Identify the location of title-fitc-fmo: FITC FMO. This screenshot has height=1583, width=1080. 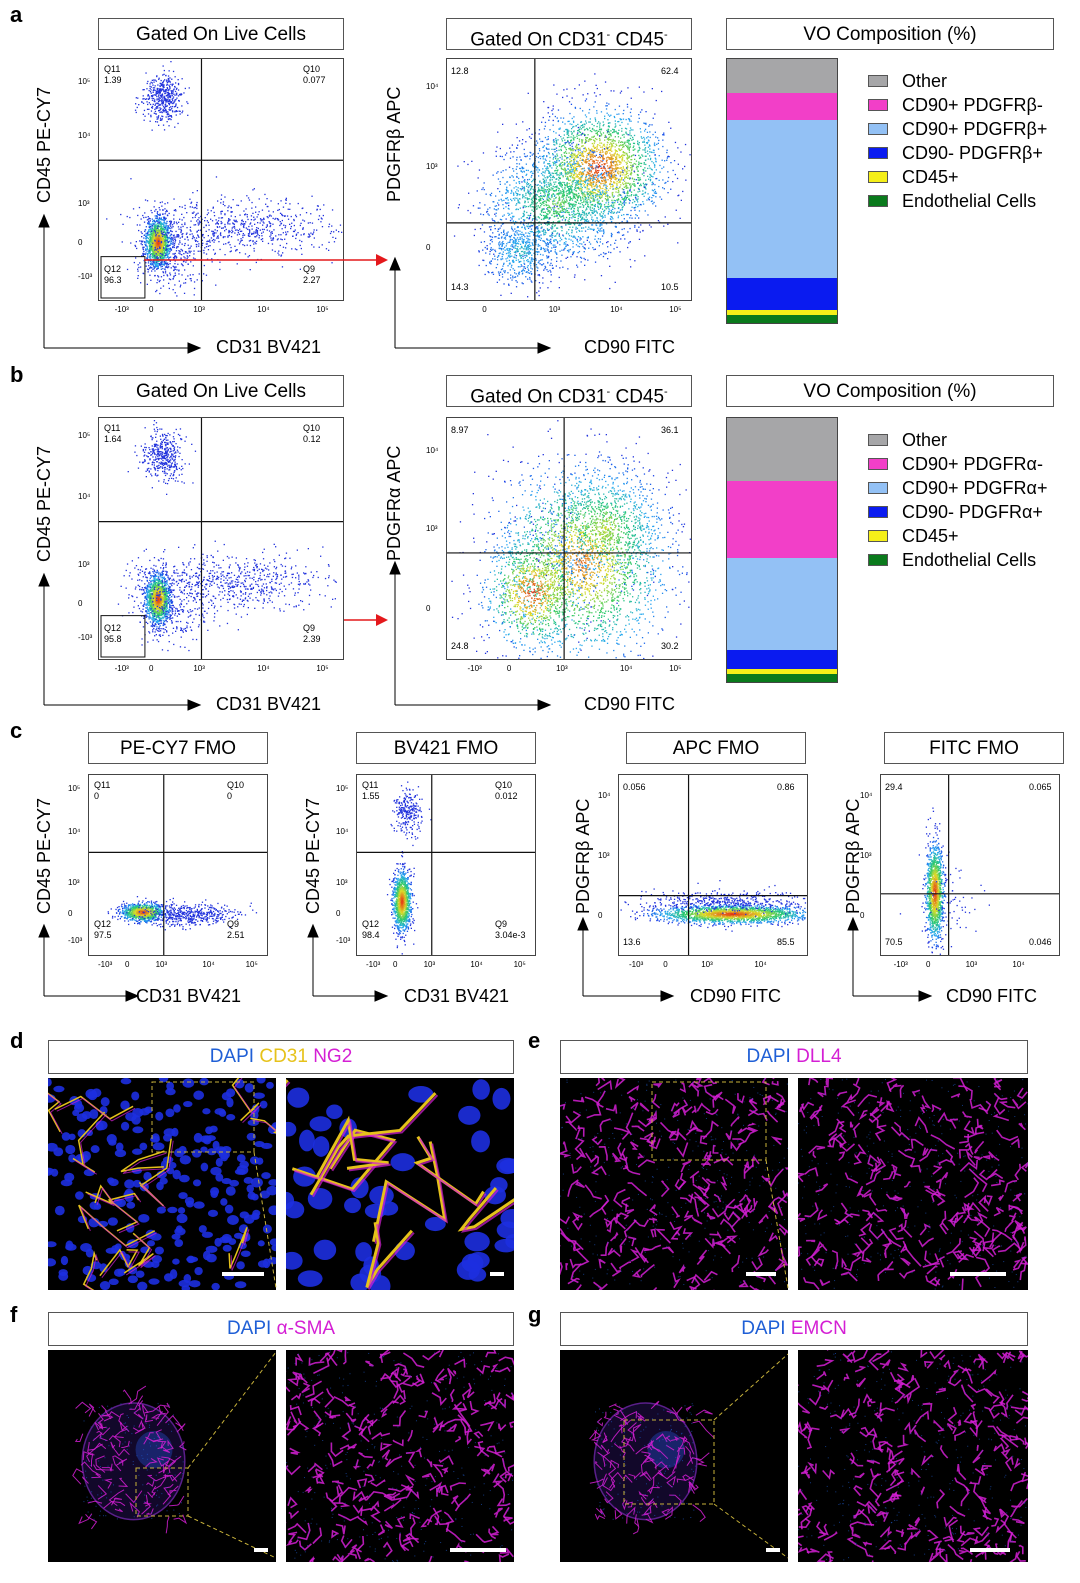
(974, 748).